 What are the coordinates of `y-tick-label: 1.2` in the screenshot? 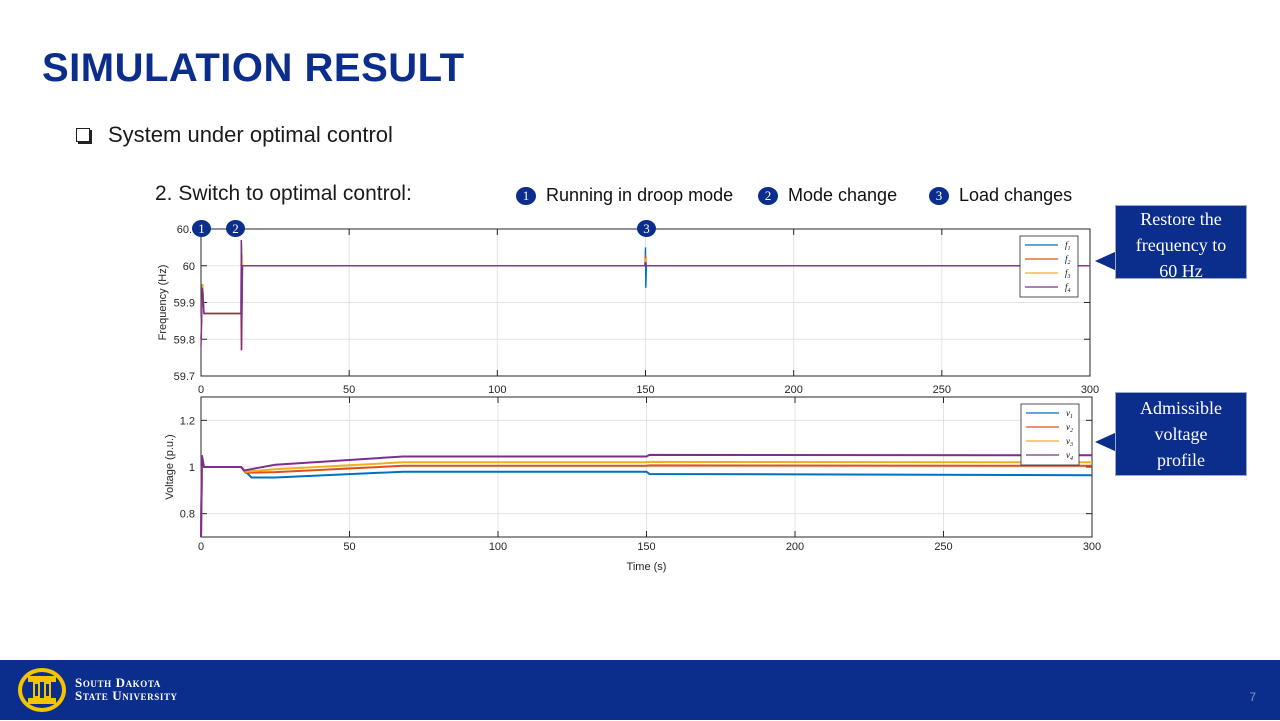 It's located at (187, 421).